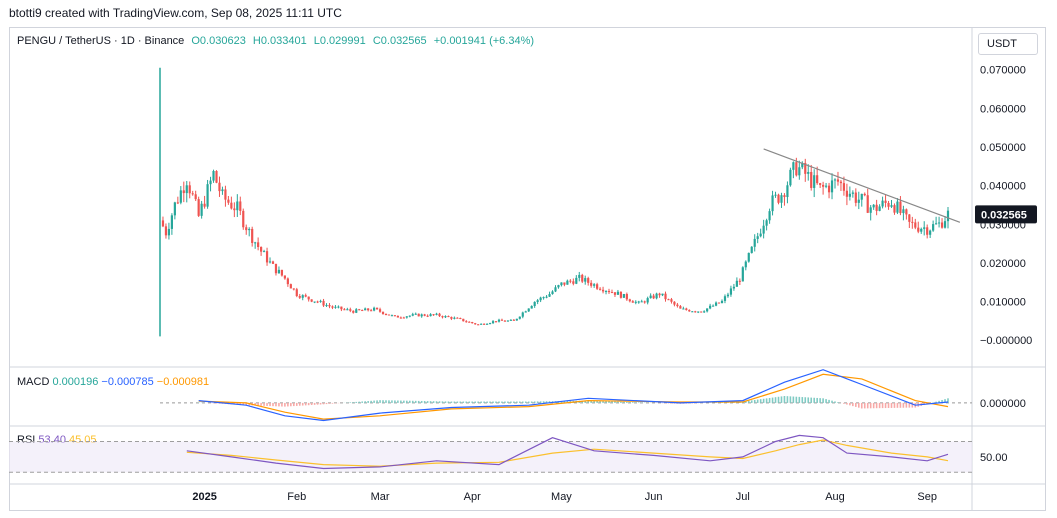  I want to click on price-tick-label: −0.000000, so click(1006, 341).